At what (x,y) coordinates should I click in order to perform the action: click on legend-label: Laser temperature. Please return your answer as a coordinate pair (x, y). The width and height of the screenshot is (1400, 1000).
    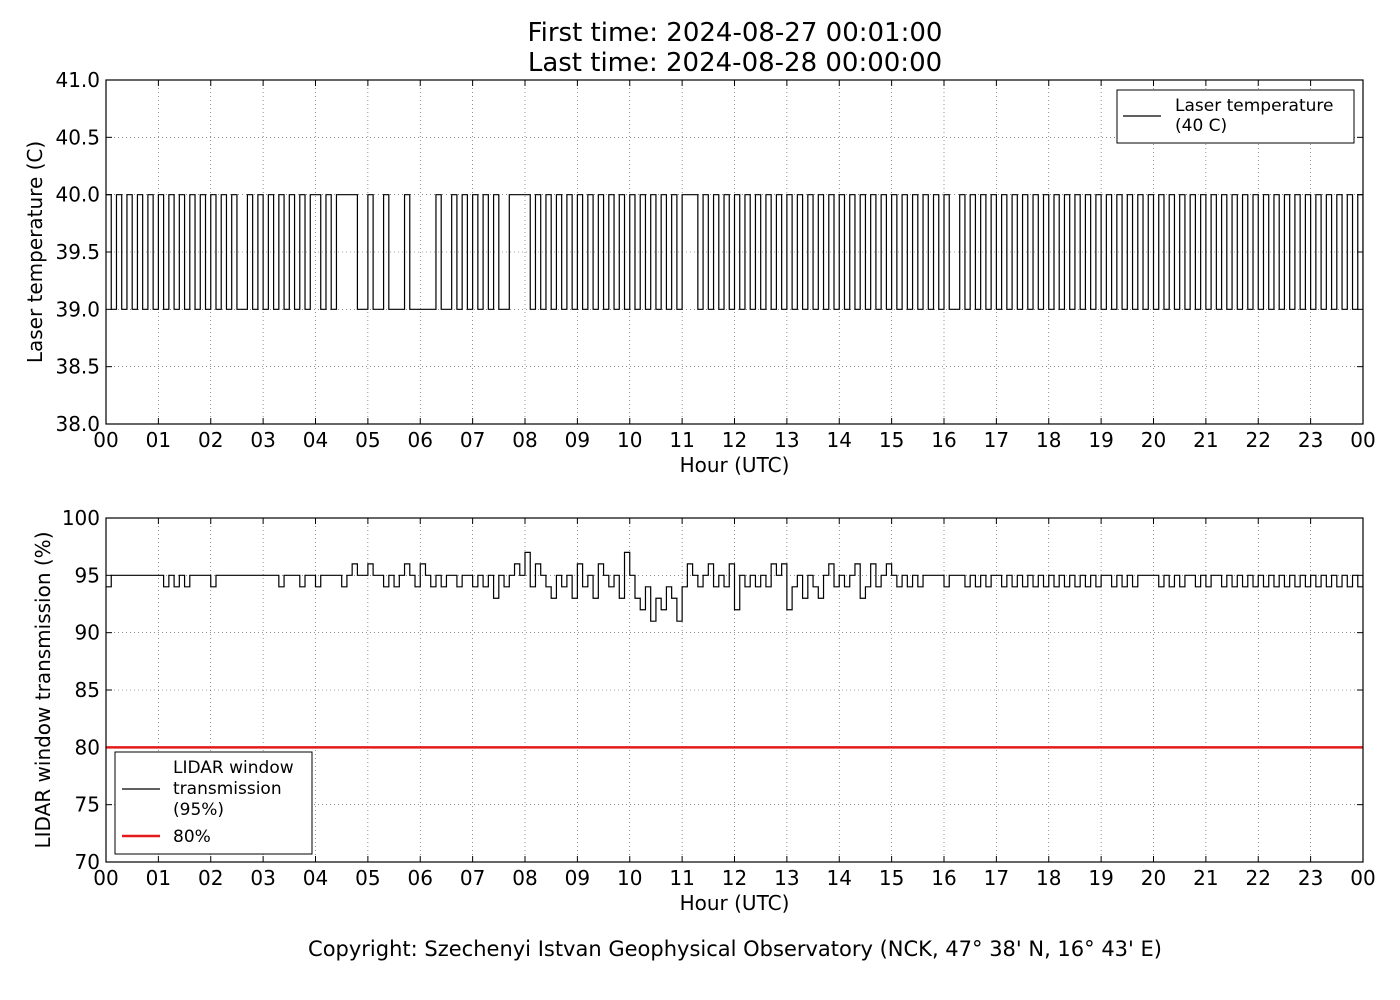
    Looking at the image, I should click on (1254, 106).